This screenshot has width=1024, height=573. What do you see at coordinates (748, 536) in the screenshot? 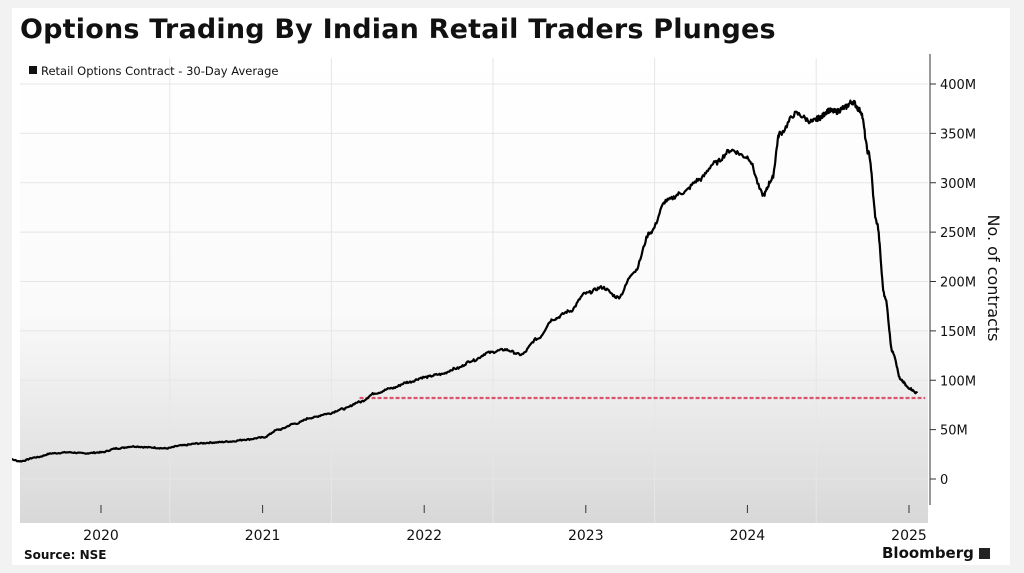
I see `x-tick-label: 2024` at bounding box center [748, 536].